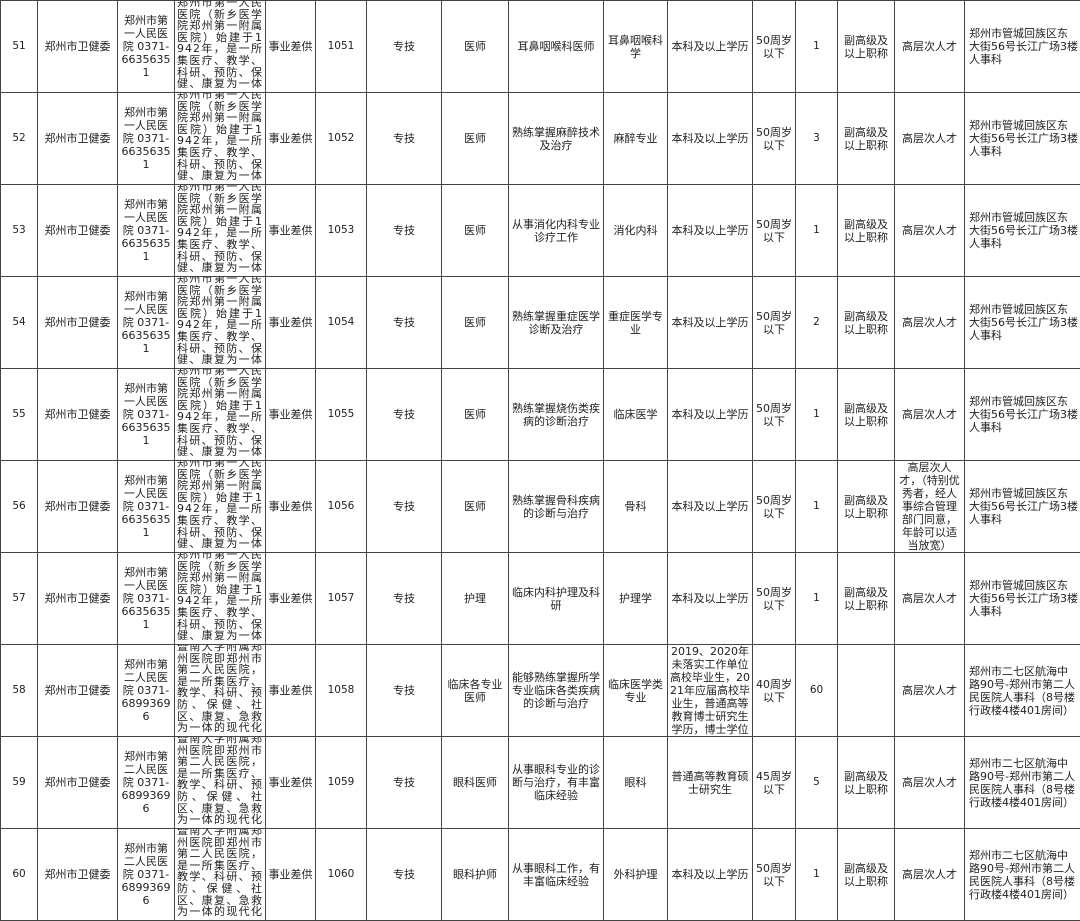 This screenshot has height=921, width=1080. I want to click on major-requirement-cell: 骨科, so click(635, 506).